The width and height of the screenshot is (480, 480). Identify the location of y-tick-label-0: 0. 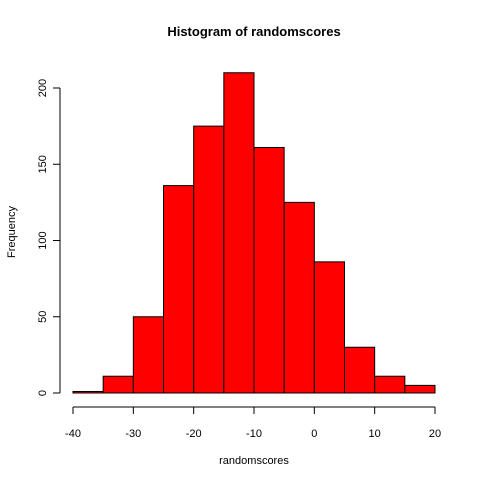
(43, 393).